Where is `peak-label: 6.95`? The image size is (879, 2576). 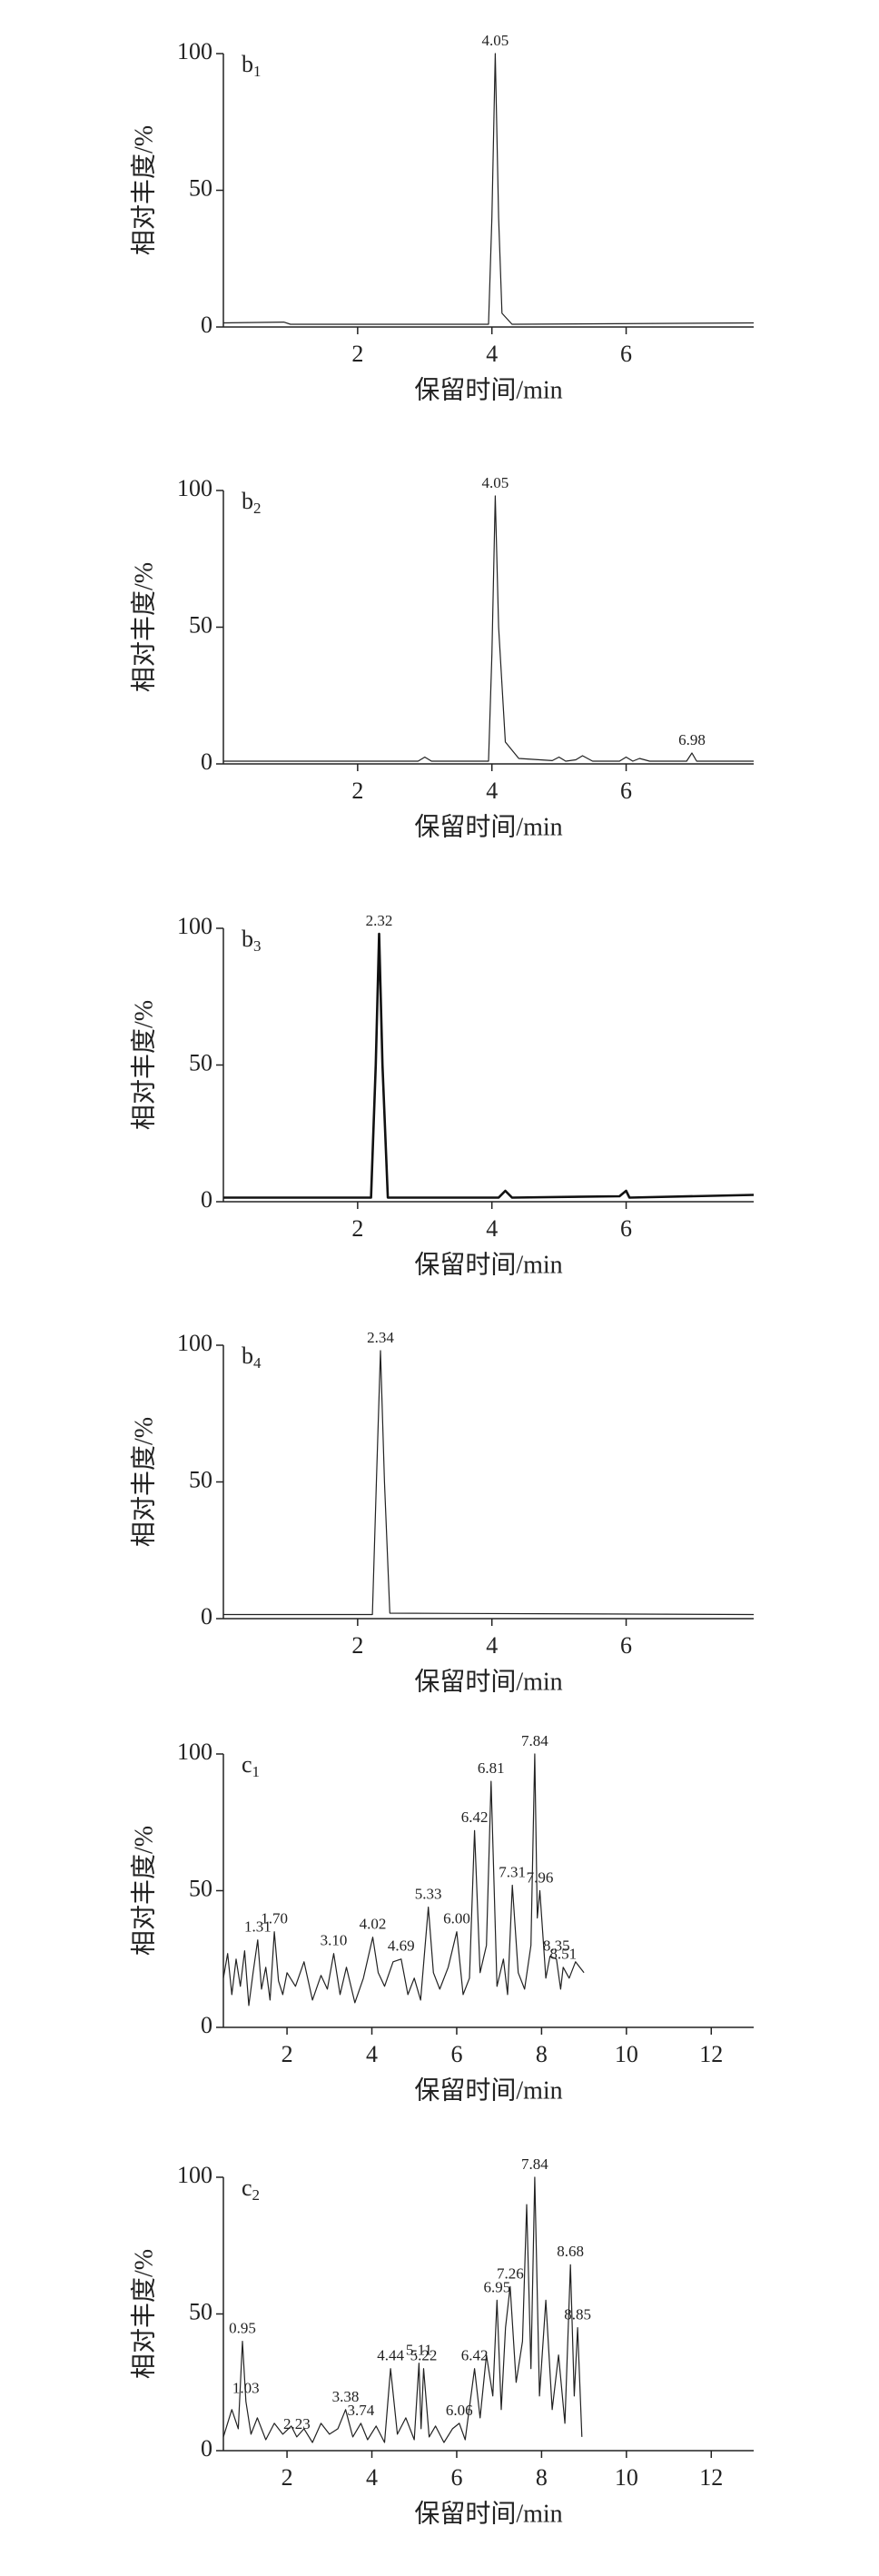
peak-label: 6.95 is located at coordinates (496, 2286).